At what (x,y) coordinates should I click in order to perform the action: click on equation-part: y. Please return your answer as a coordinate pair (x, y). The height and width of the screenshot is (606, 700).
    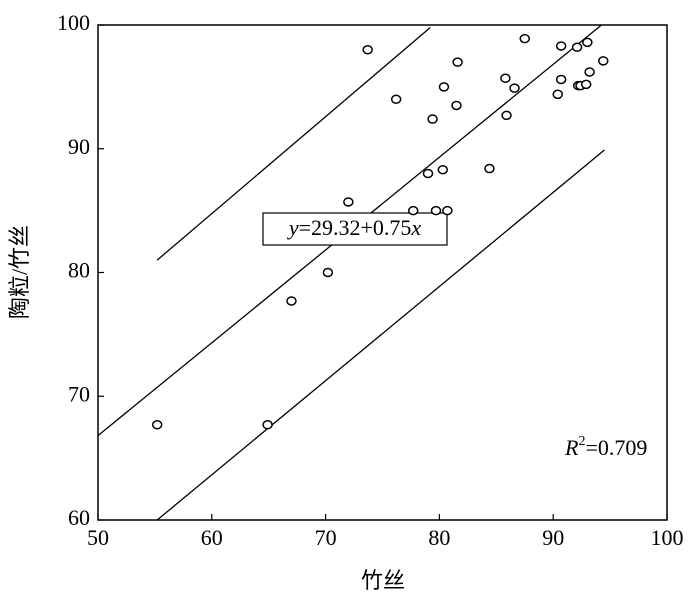
    Looking at the image, I should click on (293, 227).